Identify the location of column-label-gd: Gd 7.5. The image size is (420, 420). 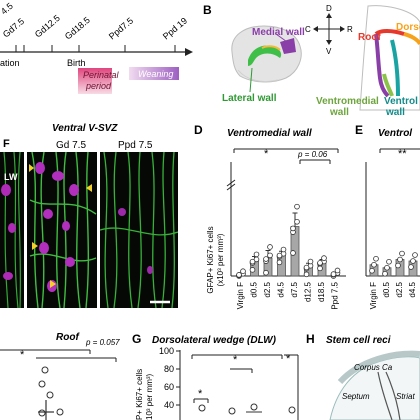
(71, 145).